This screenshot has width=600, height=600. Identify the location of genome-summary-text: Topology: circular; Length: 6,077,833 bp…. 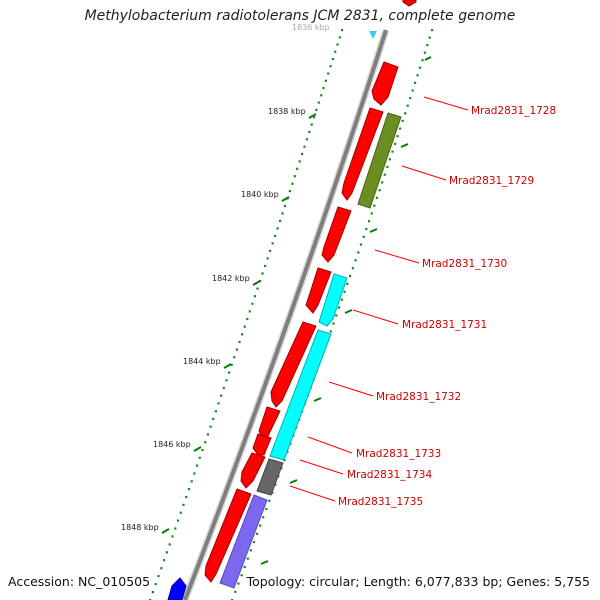
(418, 581).